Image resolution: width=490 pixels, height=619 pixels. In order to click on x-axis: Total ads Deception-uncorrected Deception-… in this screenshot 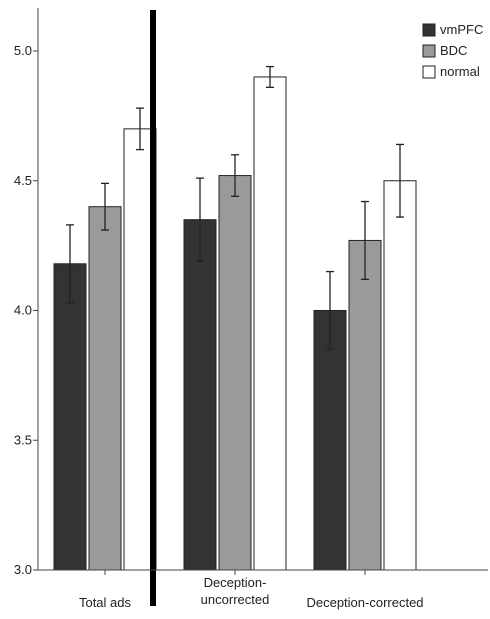, I will do `click(263, 589)`.